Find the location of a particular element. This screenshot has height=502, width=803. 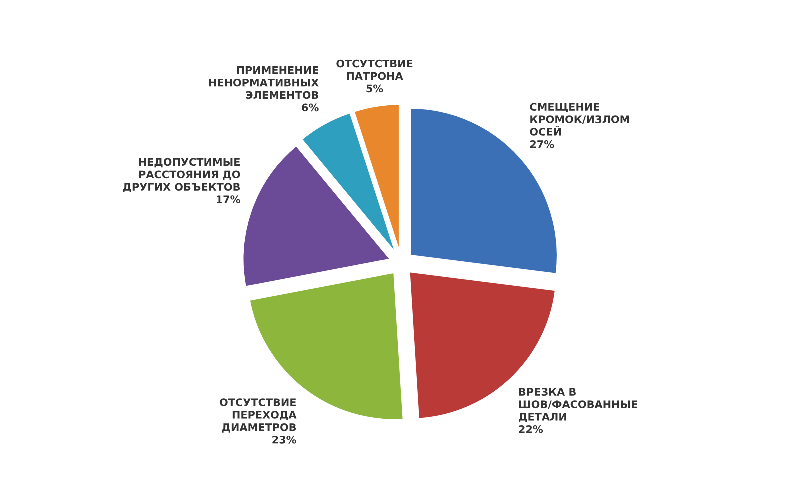

data-label: 6% is located at coordinates (310, 108).